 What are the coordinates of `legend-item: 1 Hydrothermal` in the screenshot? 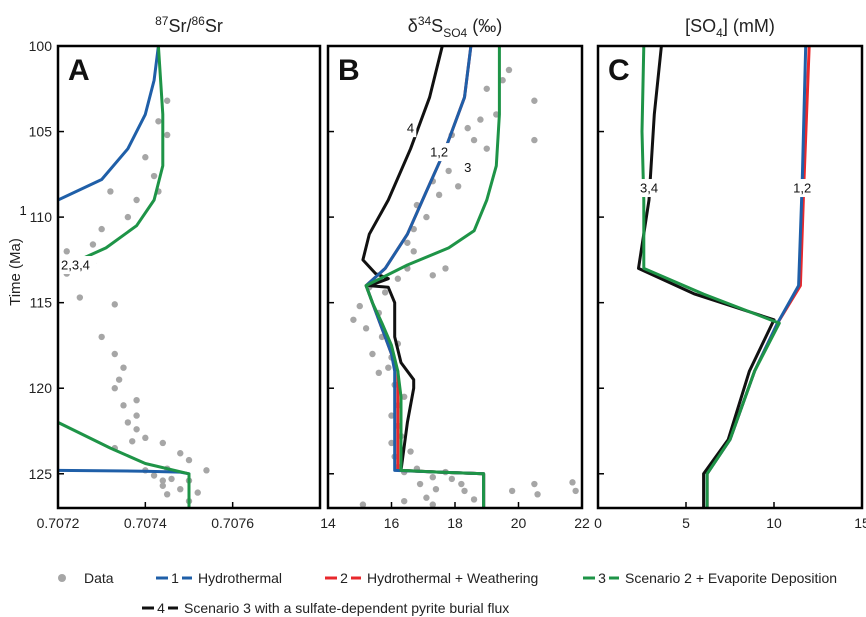 It's located at (219, 578).